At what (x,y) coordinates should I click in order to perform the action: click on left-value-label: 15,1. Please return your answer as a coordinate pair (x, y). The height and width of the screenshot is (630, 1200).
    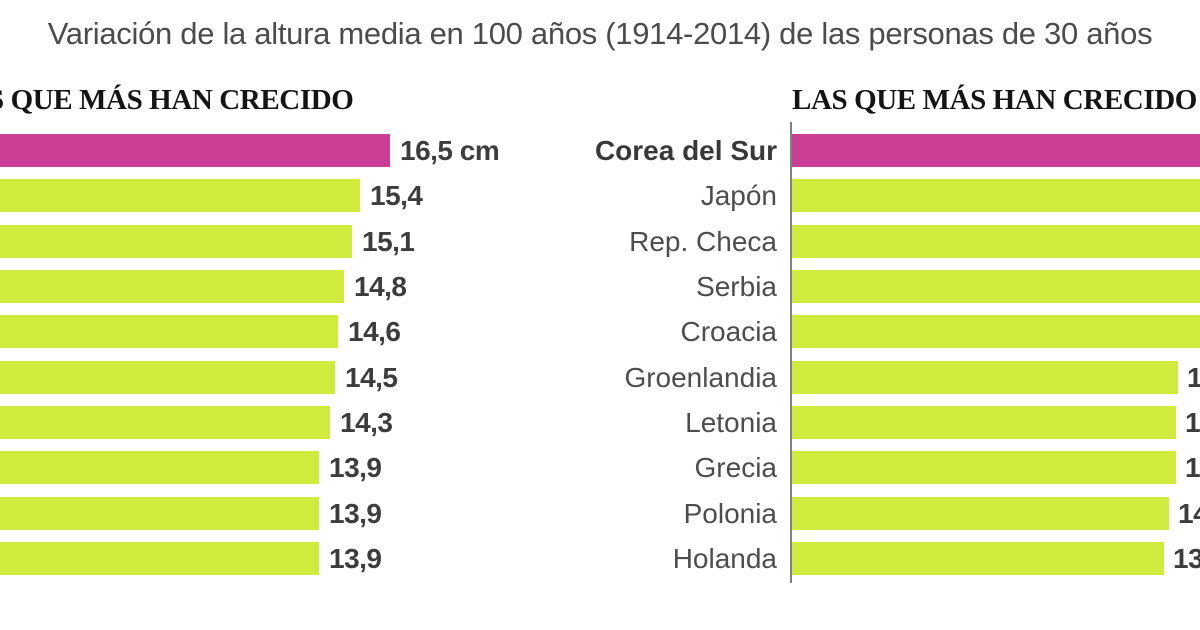
    Looking at the image, I should click on (388, 241).